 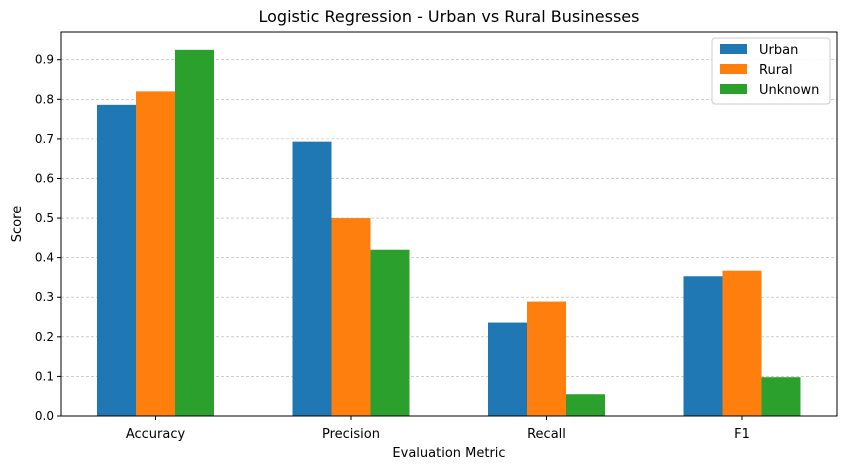 I want to click on y-tick-label: 0.8, so click(x=44, y=99).